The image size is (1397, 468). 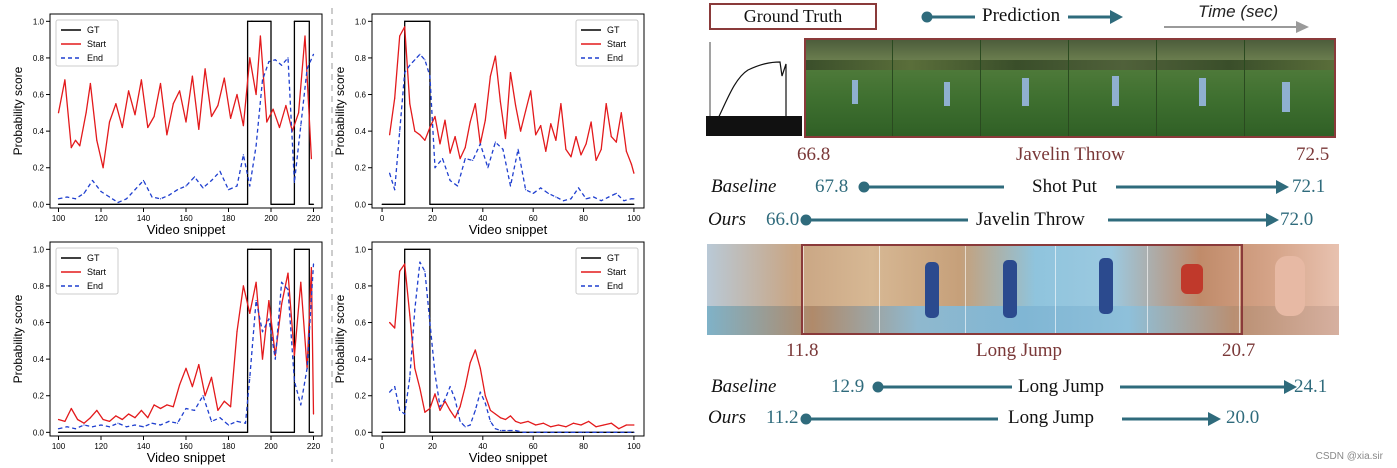 I want to click on longjump-baseline-start: 12.9, so click(x=848, y=386).